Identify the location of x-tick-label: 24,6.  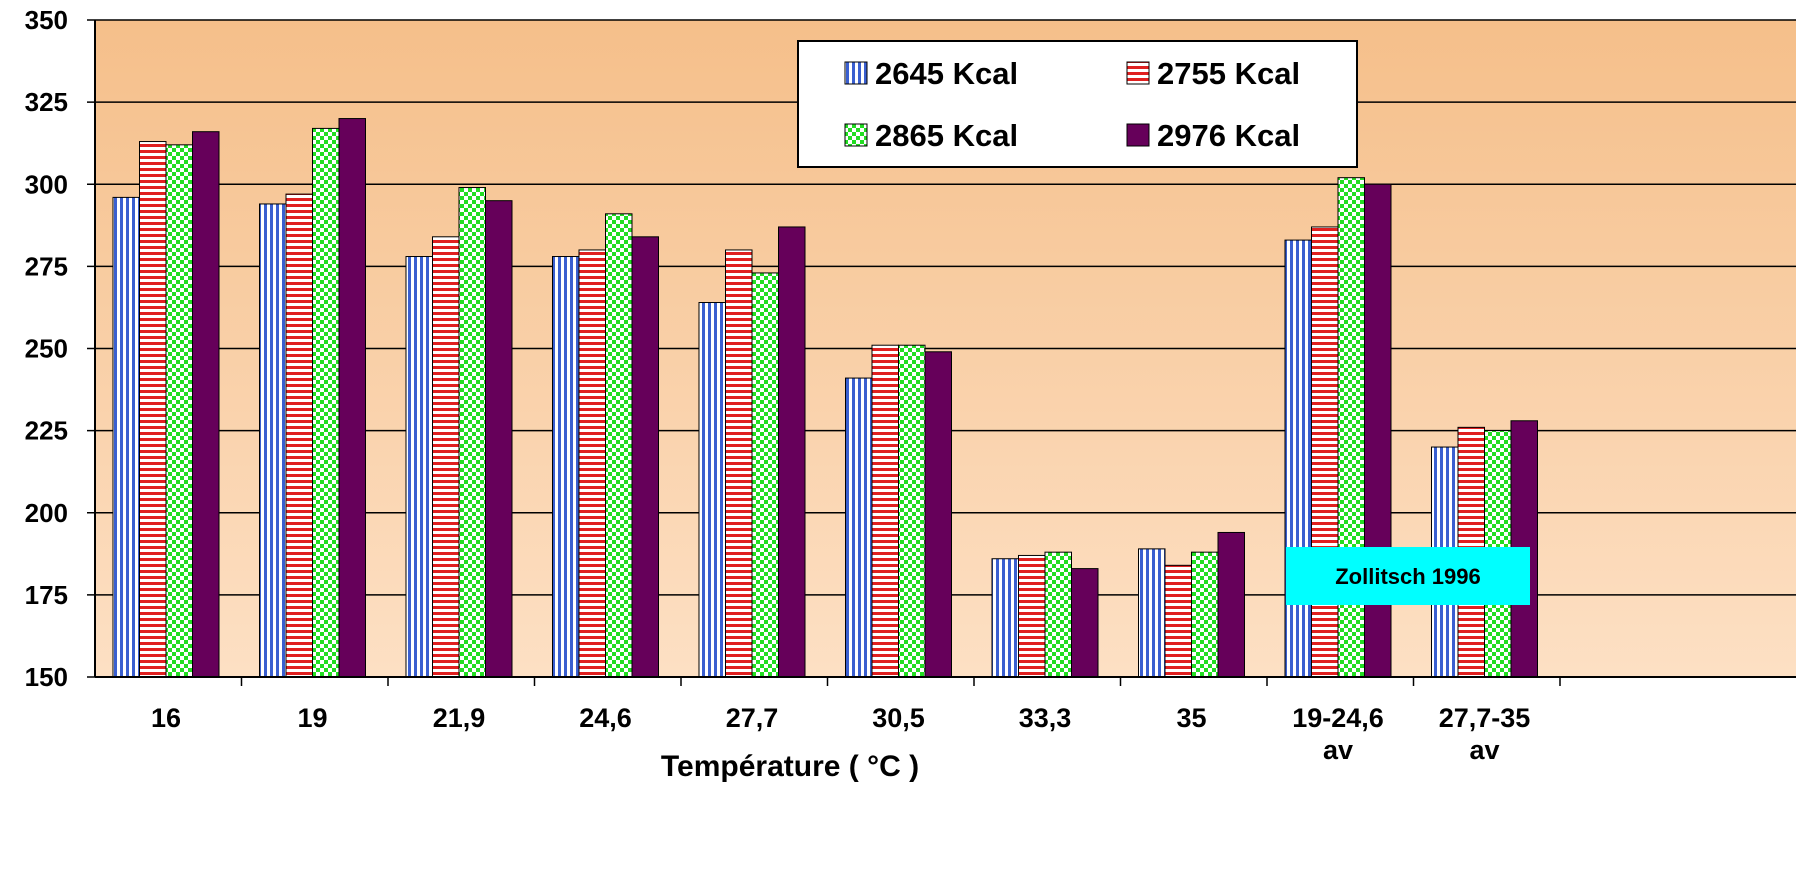
(605, 718).